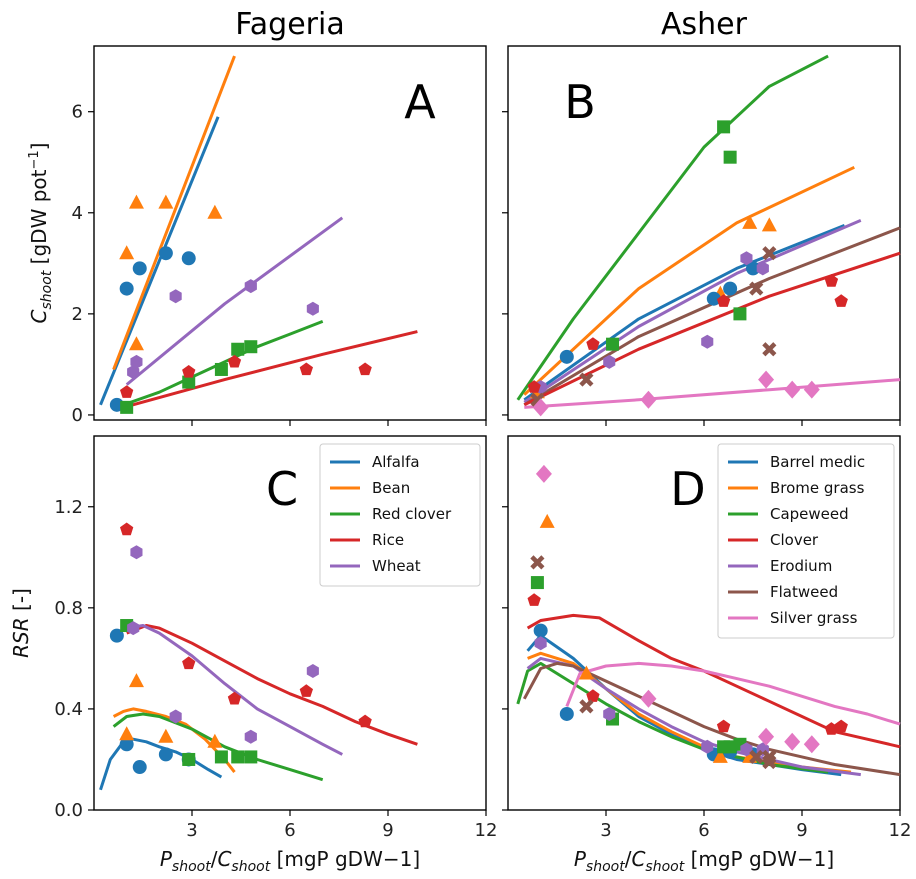 This screenshot has height=879, width=916. Describe the element at coordinates (191, 830) in the screenshot. I see `x-tick-label: 3` at that location.